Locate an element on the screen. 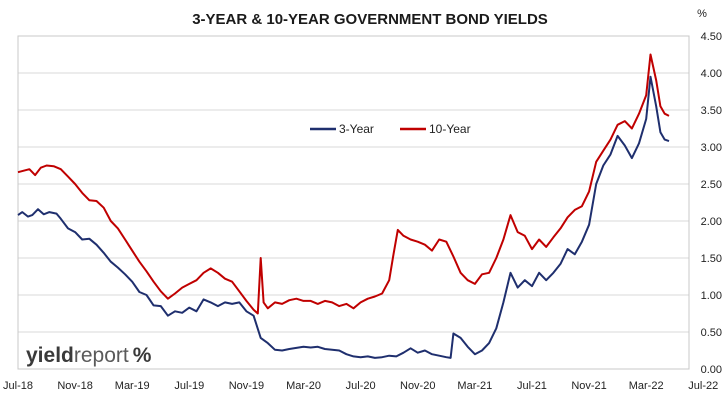 This screenshot has height=400, width=727. x-tick-label: Jul-19 is located at coordinates (189, 386).